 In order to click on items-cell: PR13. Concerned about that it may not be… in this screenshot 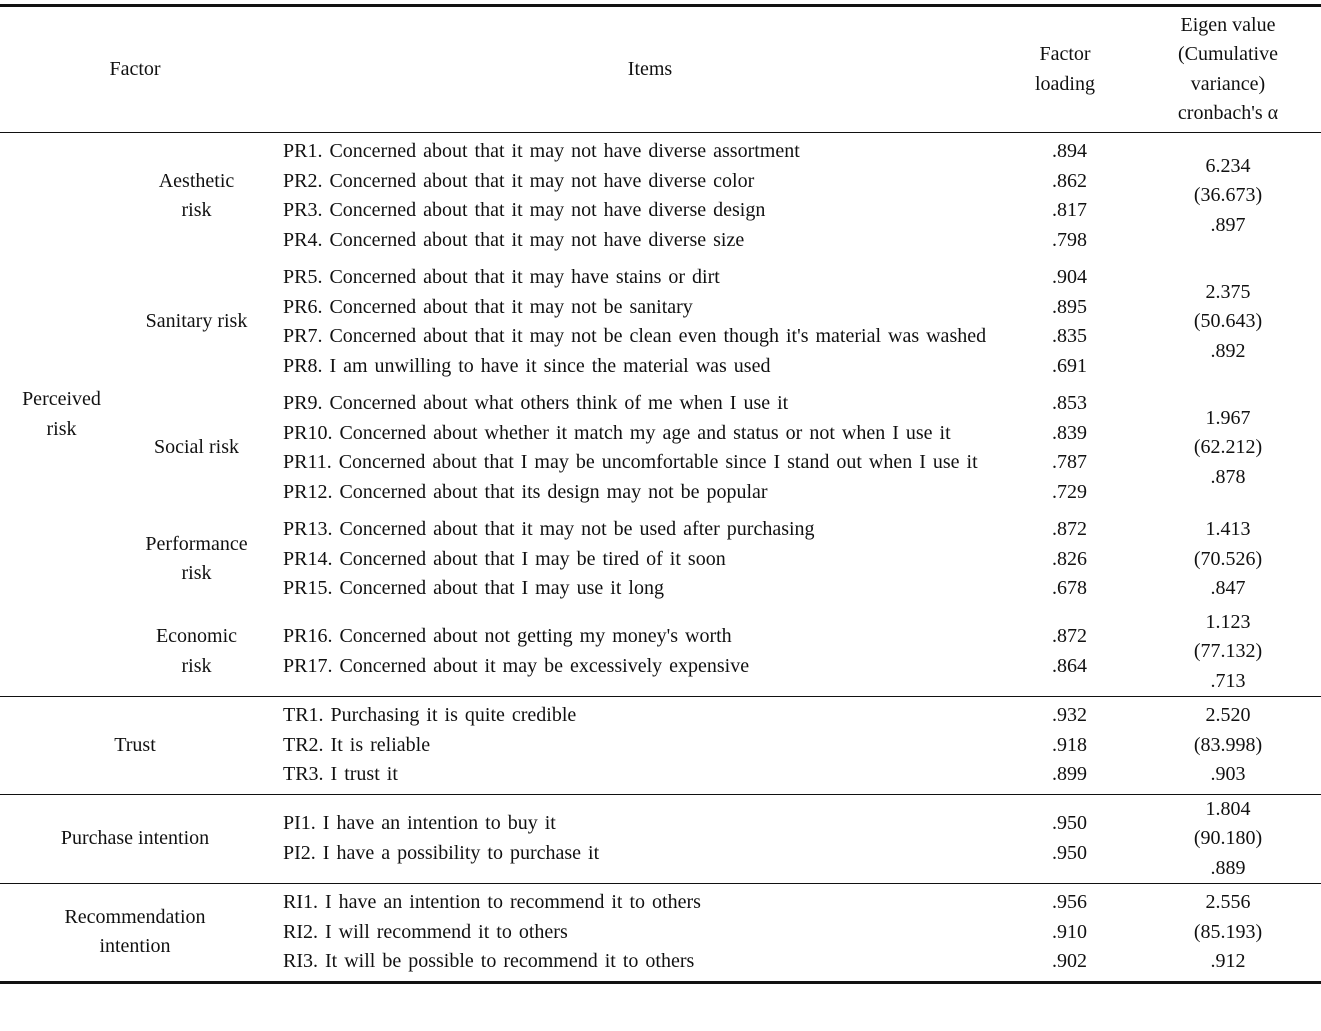, I will do `click(702, 559)`.